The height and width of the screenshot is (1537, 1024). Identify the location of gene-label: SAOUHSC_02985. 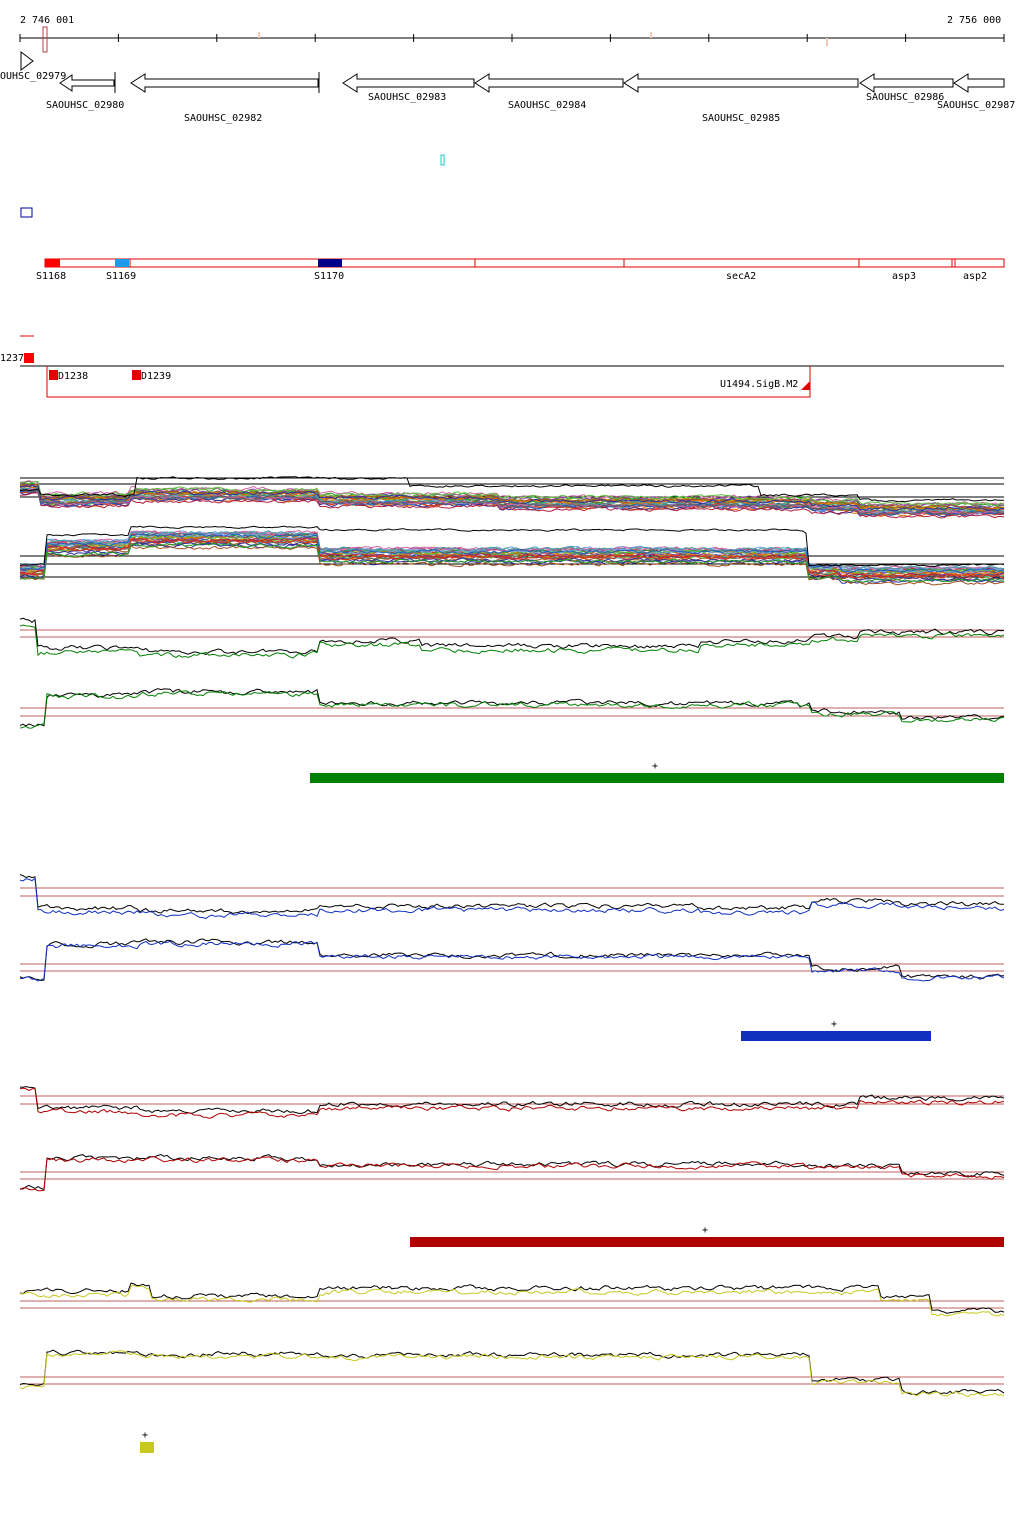
(741, 118).